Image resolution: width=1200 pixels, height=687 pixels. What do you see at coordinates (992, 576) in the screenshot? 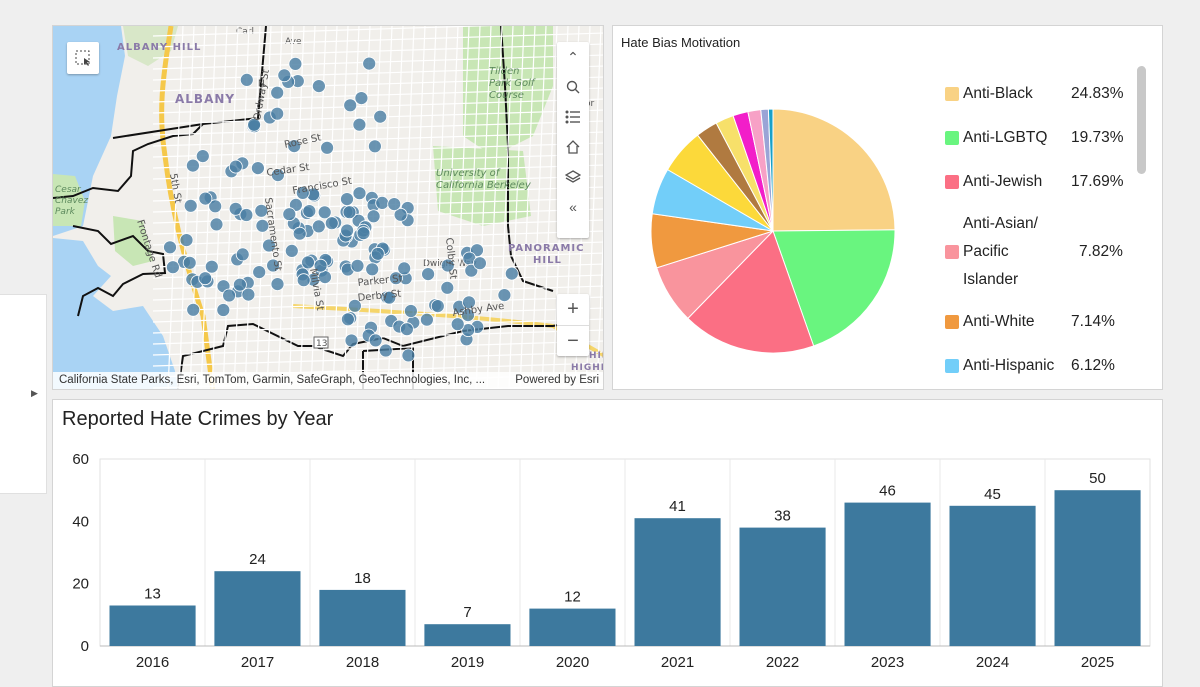
I see `bar-2024` at bounding box center [992, 576].